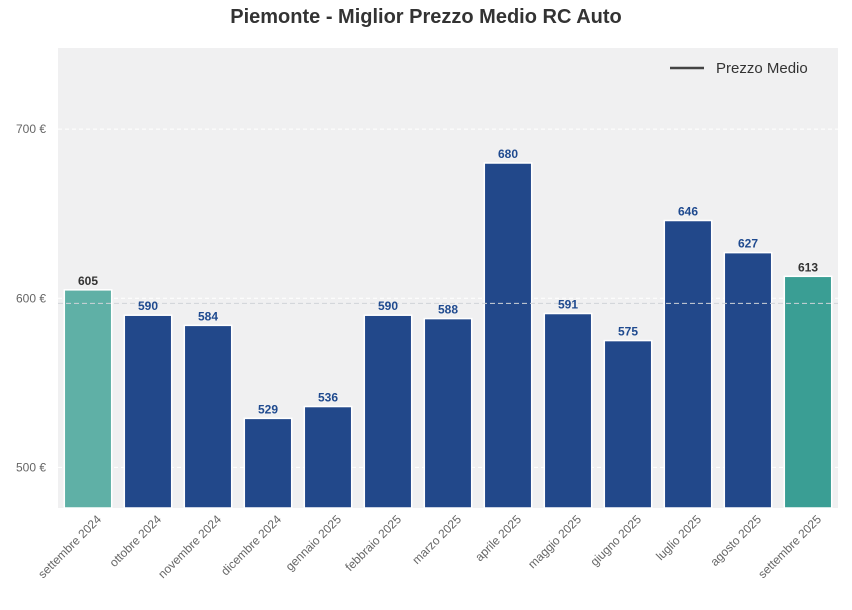 This screenshot has height=610, width=852. What do you see at coordinates (31, 298) in the screenshot?
I see `y-tick-label: 600 €` at bounding box center [31, 298].